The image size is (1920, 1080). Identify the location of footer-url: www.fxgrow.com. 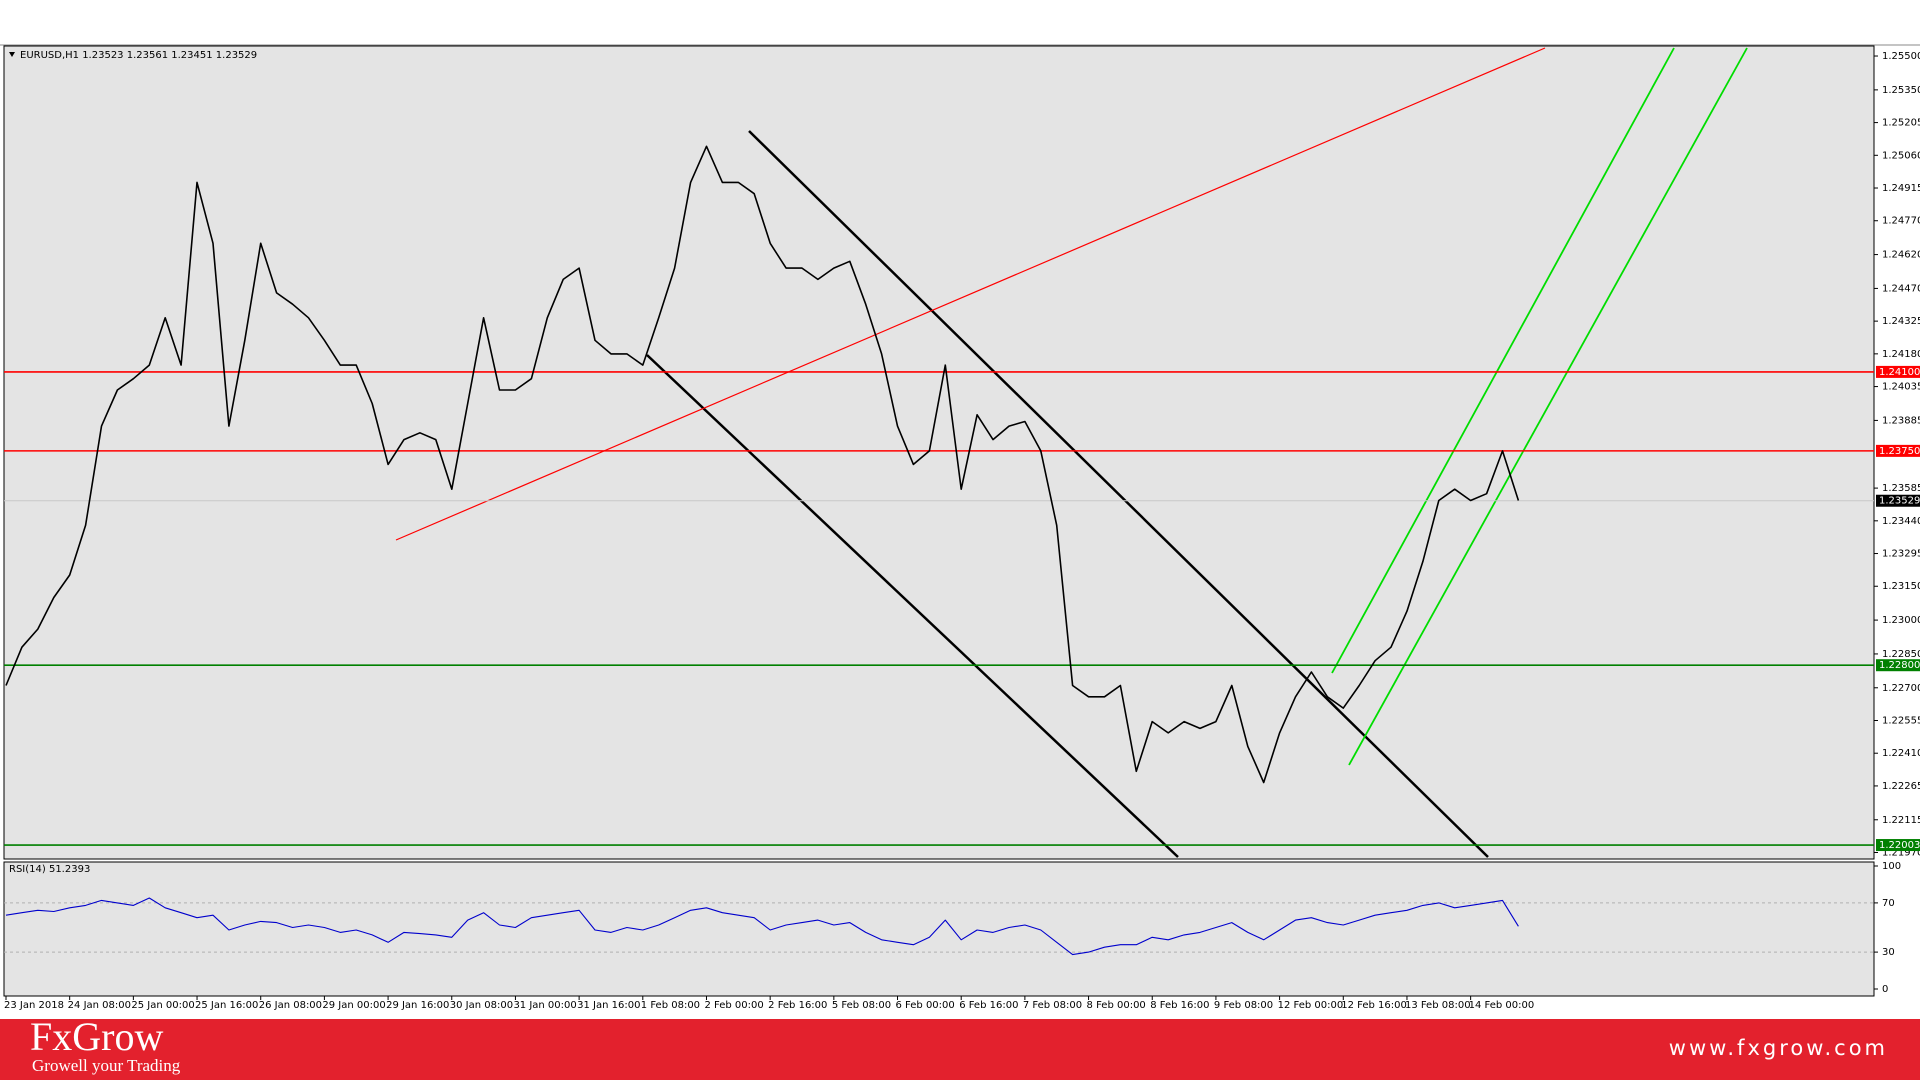
(1778, 1048).